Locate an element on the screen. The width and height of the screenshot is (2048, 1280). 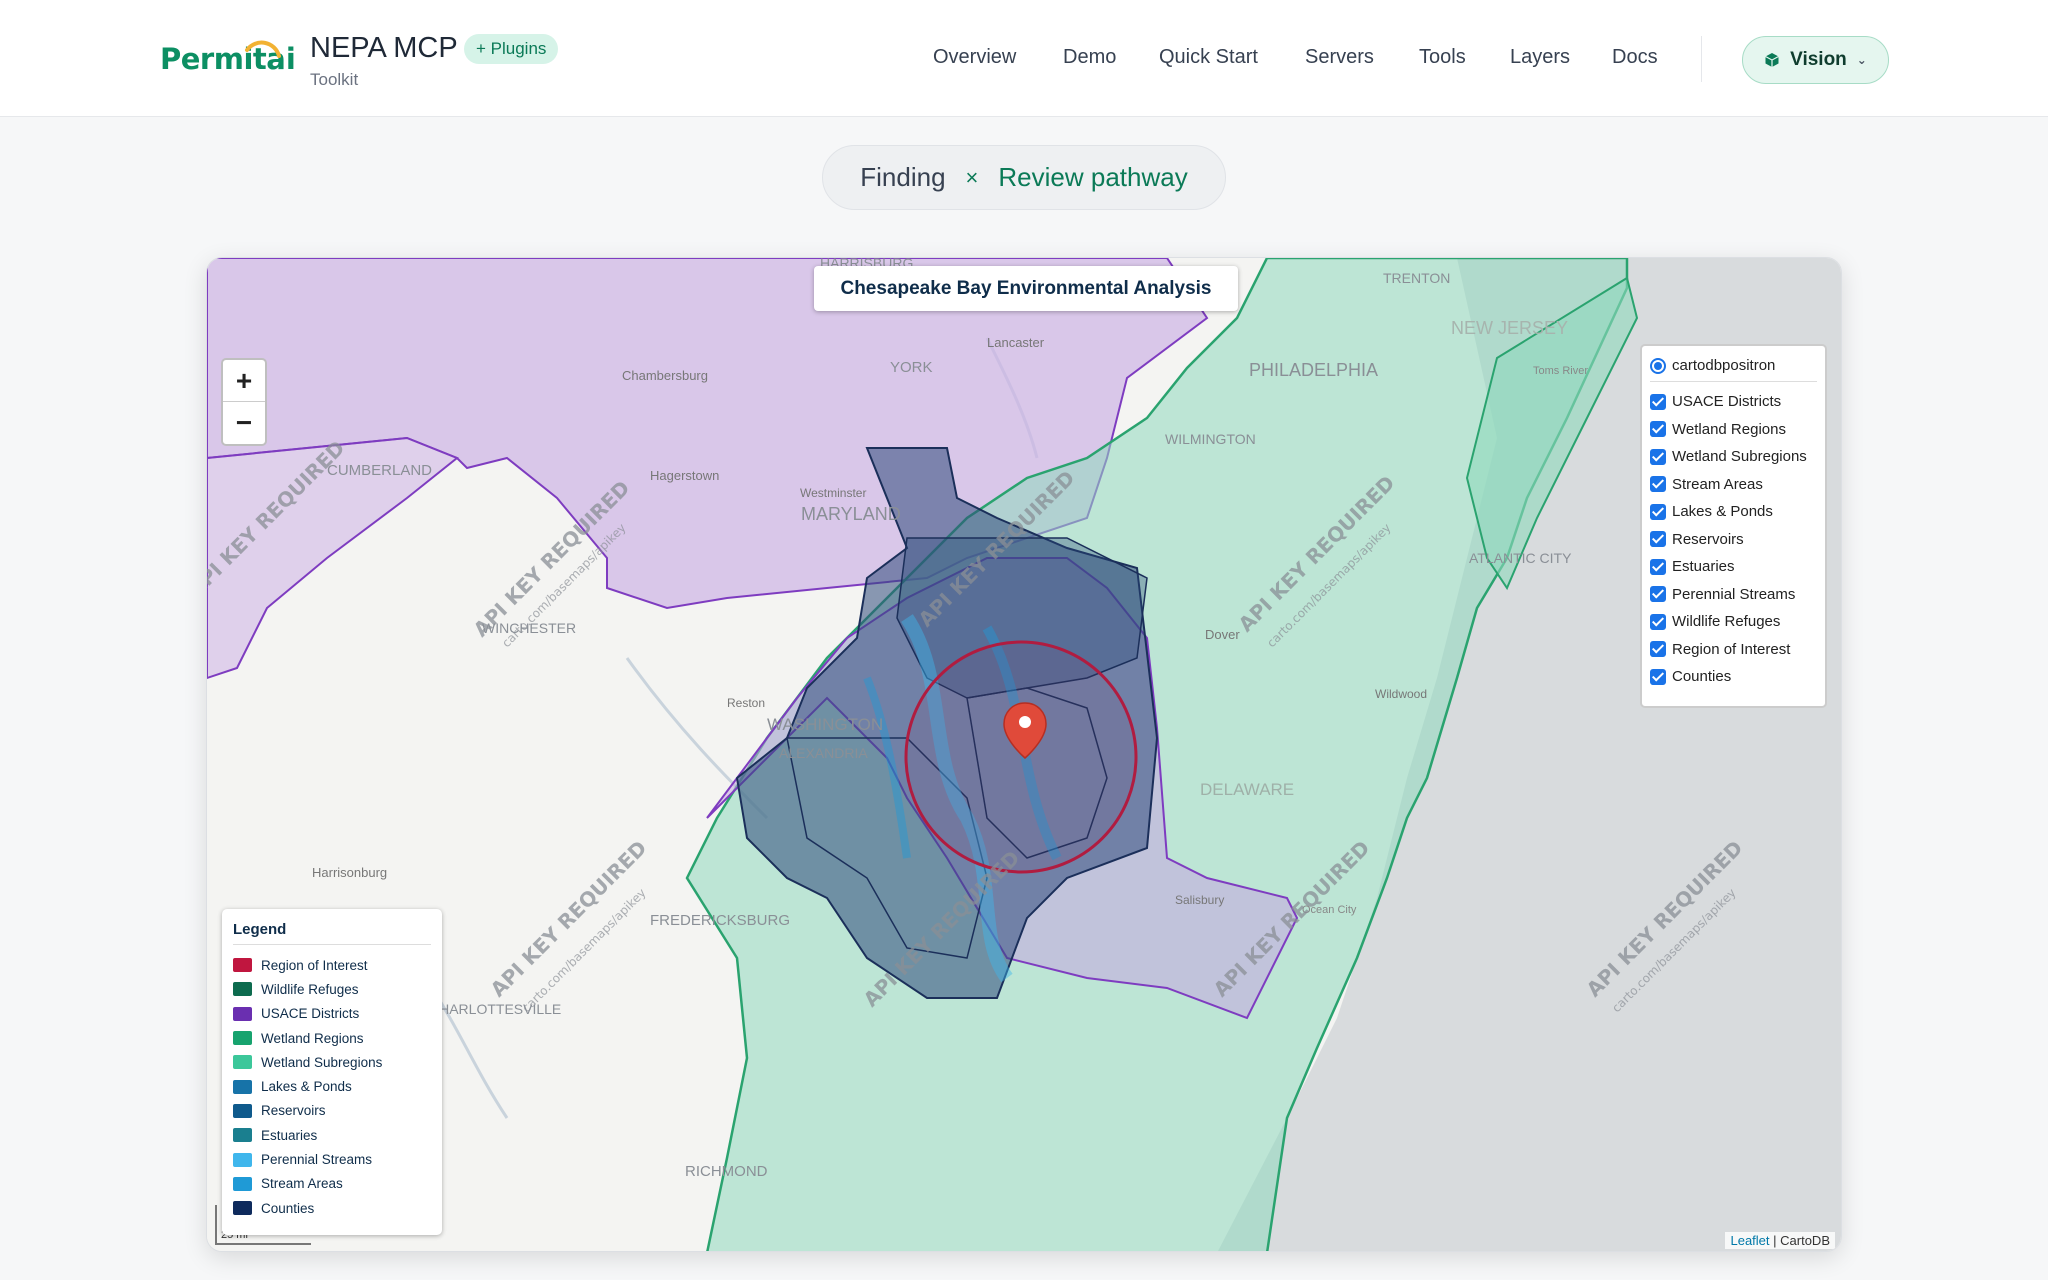
place-label: FREDERICKSBURG is located at coordinates (720, 920).